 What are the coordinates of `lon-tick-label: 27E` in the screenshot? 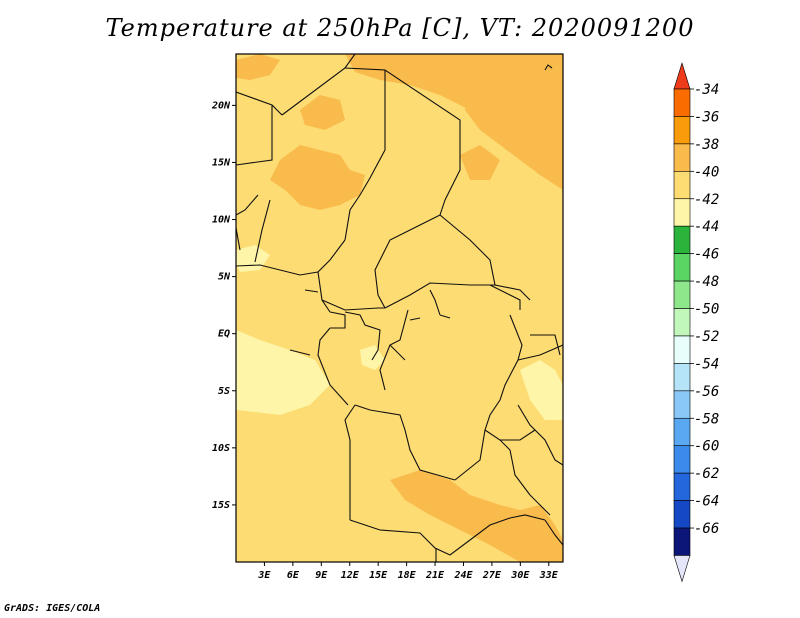 It's located at (492, 575).